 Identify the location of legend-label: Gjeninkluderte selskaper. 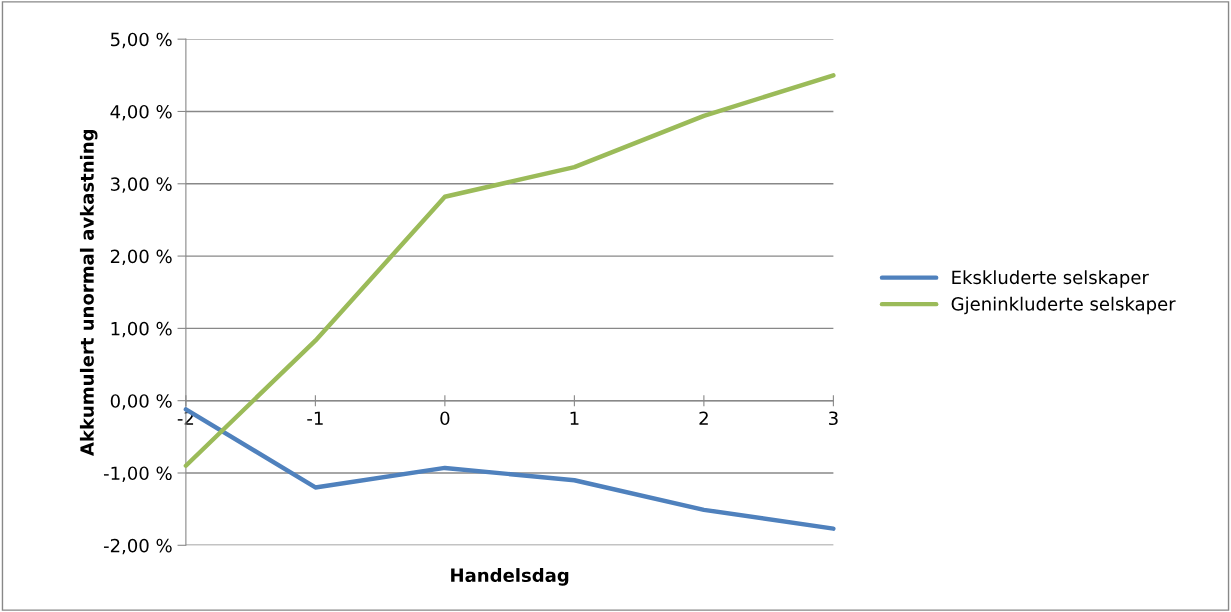
(1063, 305).